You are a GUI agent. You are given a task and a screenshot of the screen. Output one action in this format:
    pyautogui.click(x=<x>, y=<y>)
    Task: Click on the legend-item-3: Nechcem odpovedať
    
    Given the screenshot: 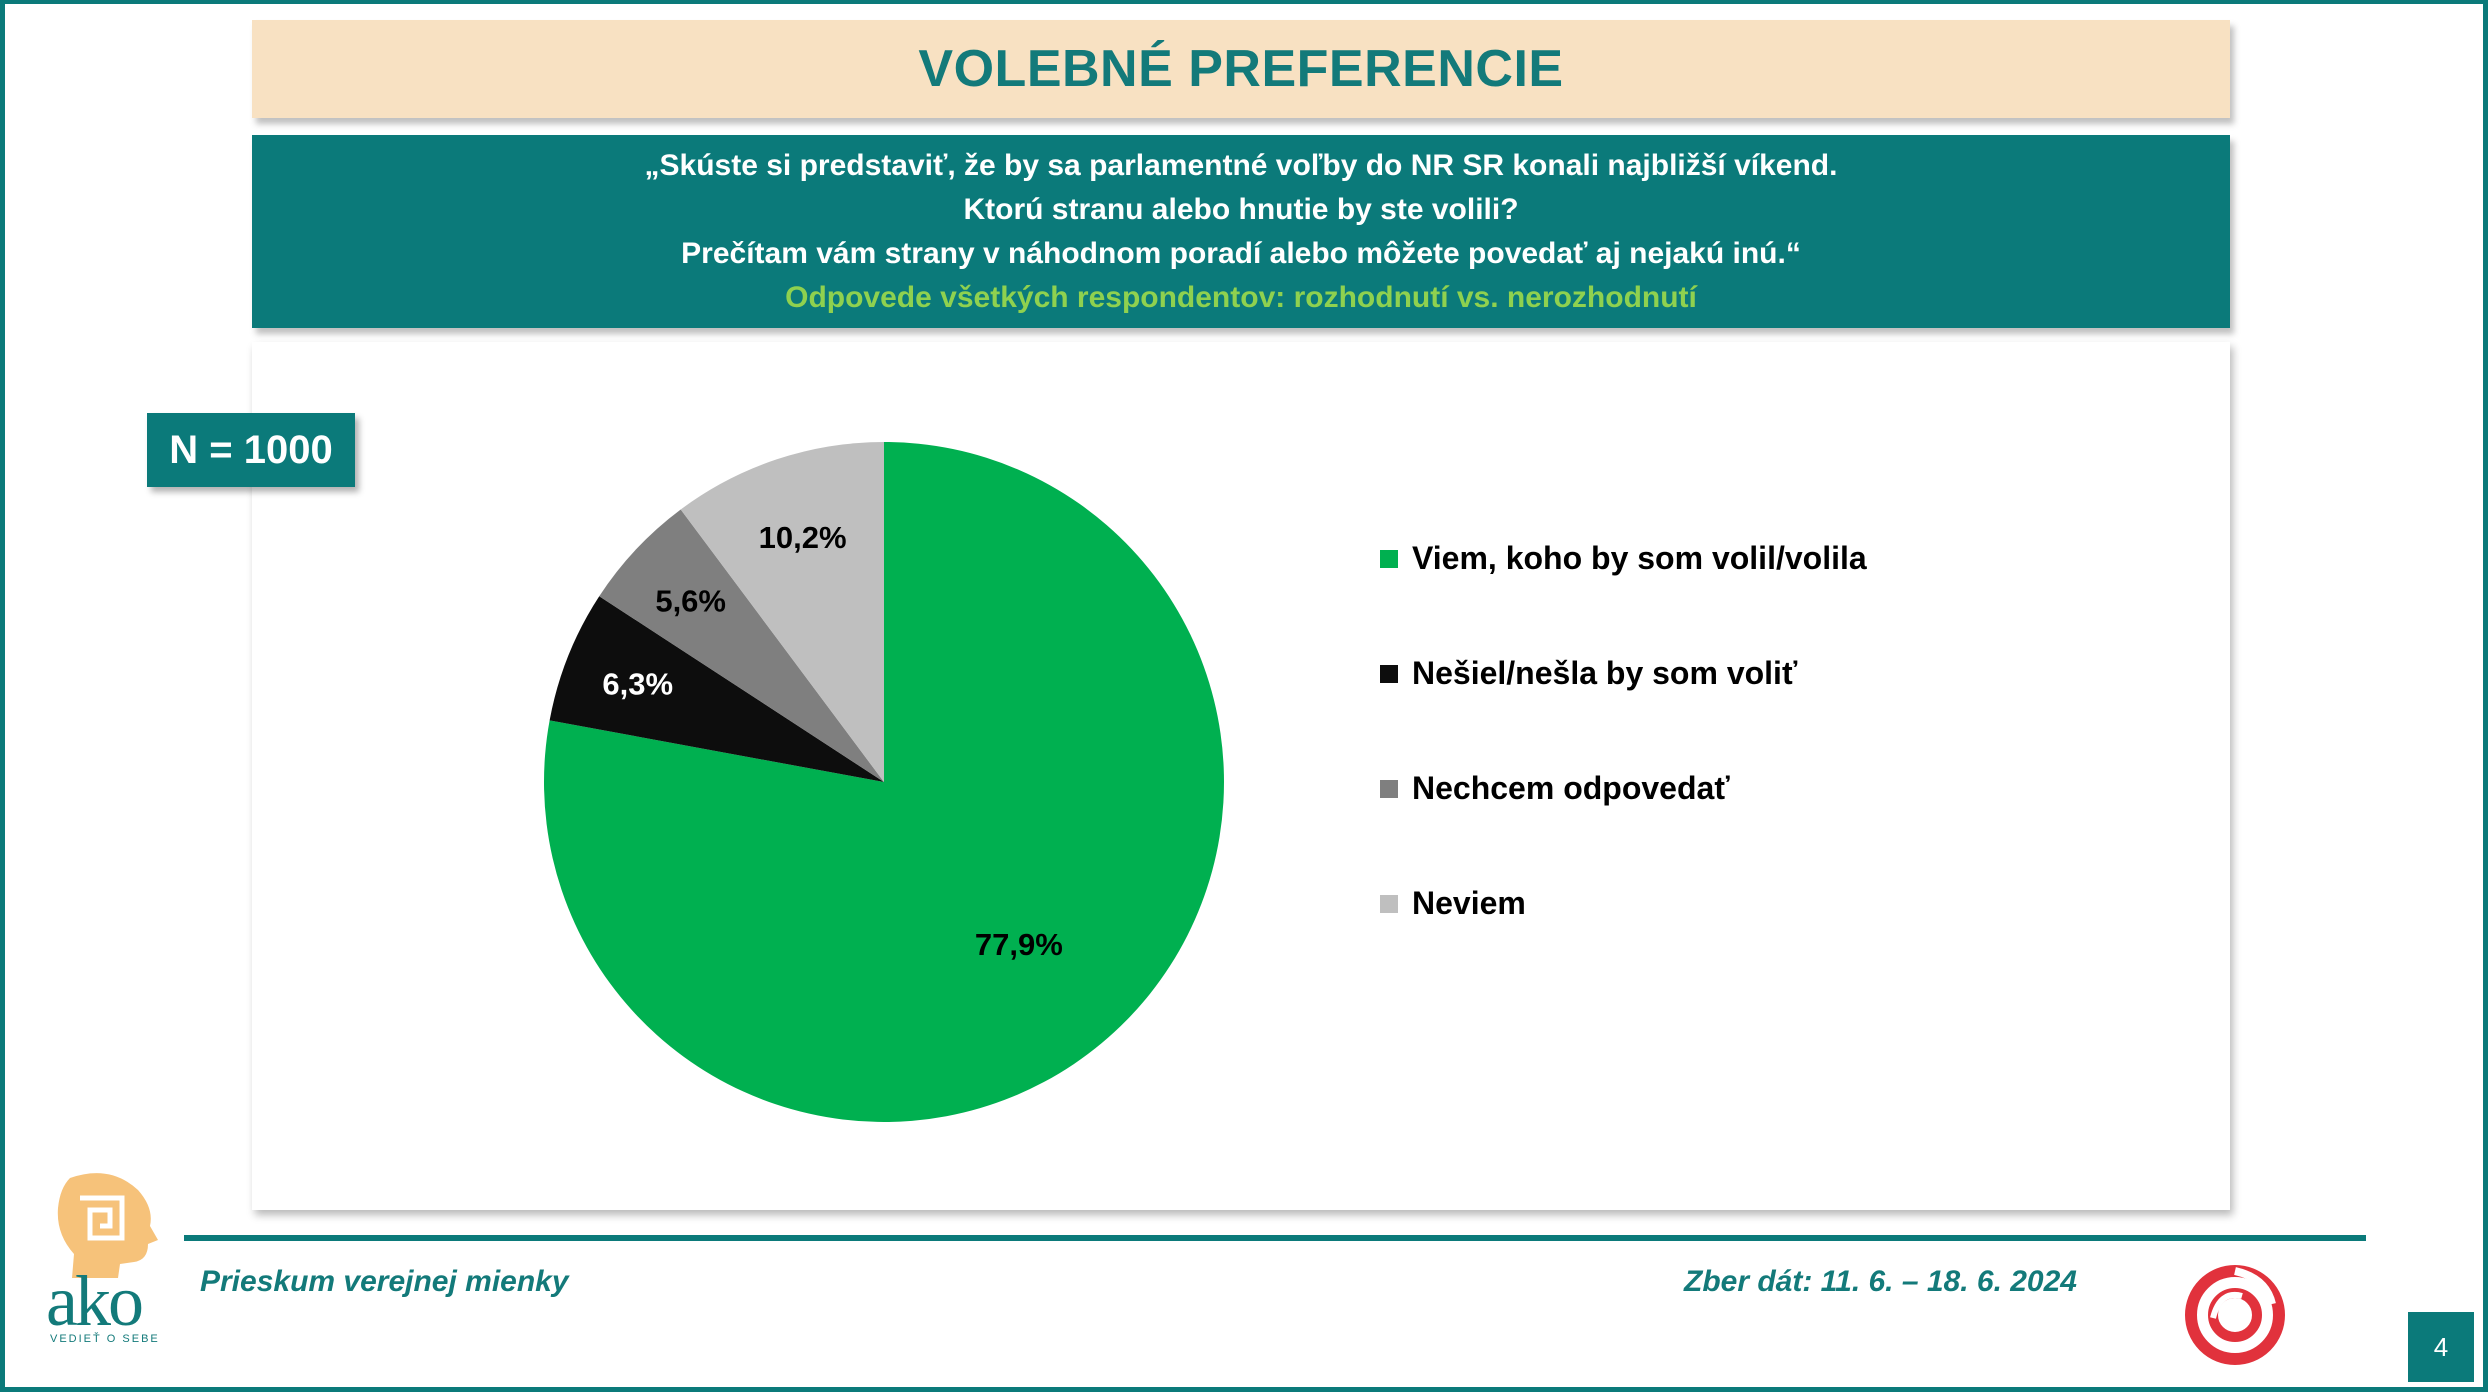 What is the action you would take?
    pyautogui.click(x=1555, y=788)
    